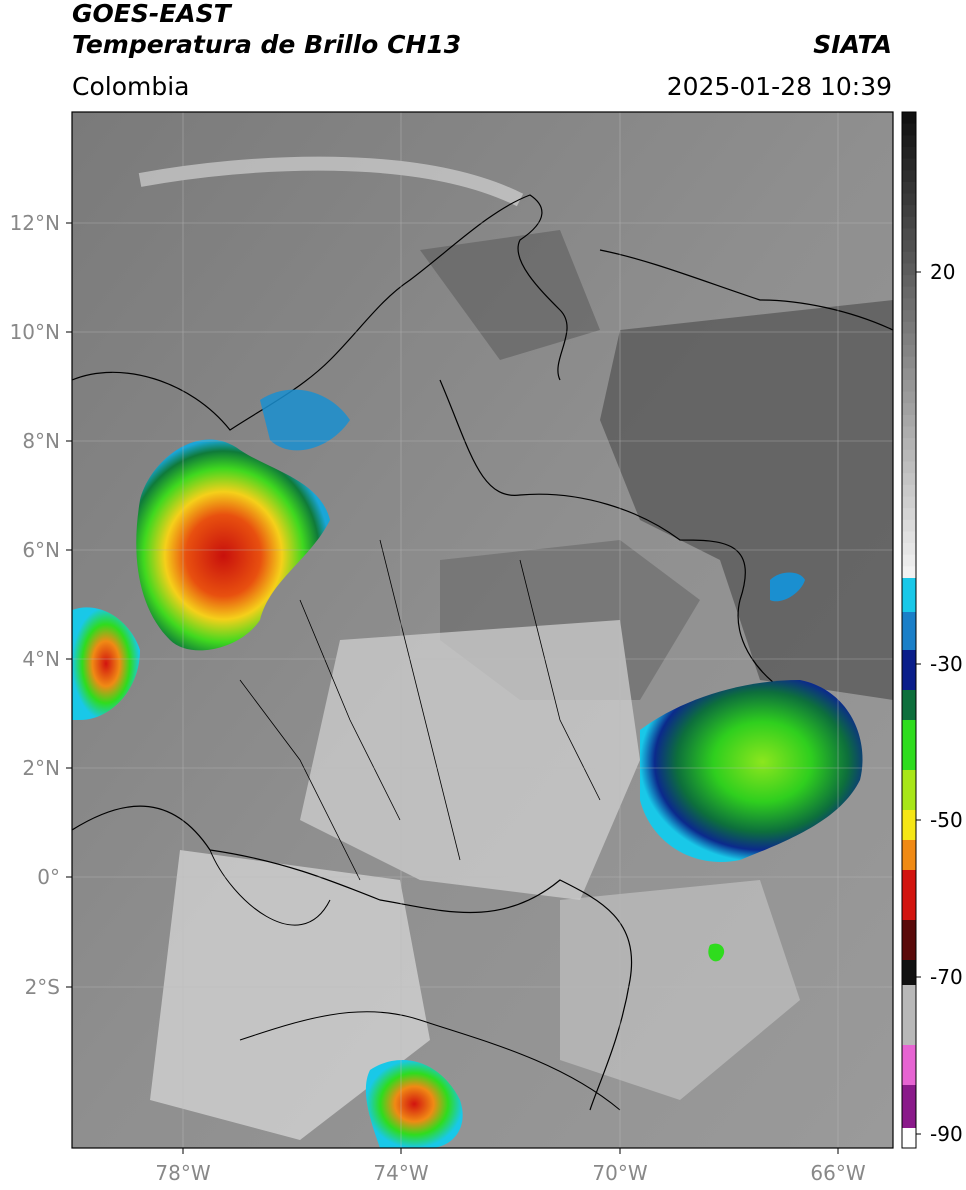  What do you see at coordinates (151, 14) in the screenshot?
I see `satellite-title: GOES-EAST` at bounding box center [151, 14].